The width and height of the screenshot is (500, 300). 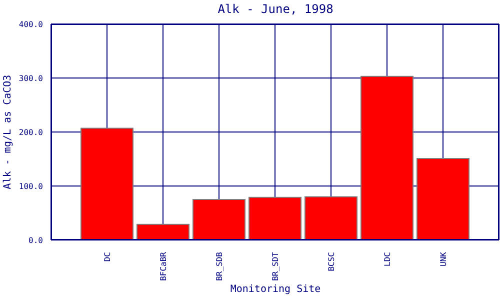 What do you see at coordinates (275, 266) in the screenshot?
I see `x-tick-label: BR_SDT` at bounding box center [275, 266].